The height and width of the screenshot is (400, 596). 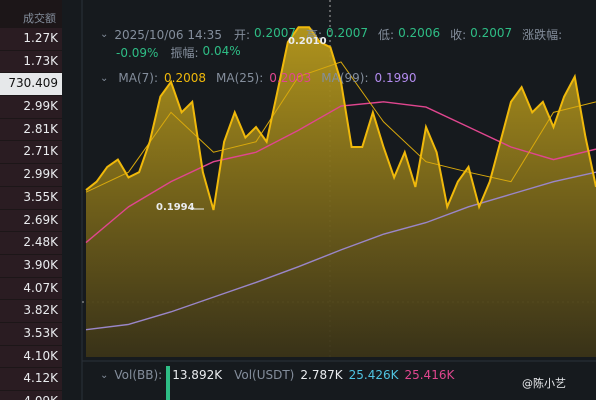 What do you see at coordinates (31, 62) in the screenshot?
I see `sidebar-item: 1.73K` at bounding box center [31, 62].